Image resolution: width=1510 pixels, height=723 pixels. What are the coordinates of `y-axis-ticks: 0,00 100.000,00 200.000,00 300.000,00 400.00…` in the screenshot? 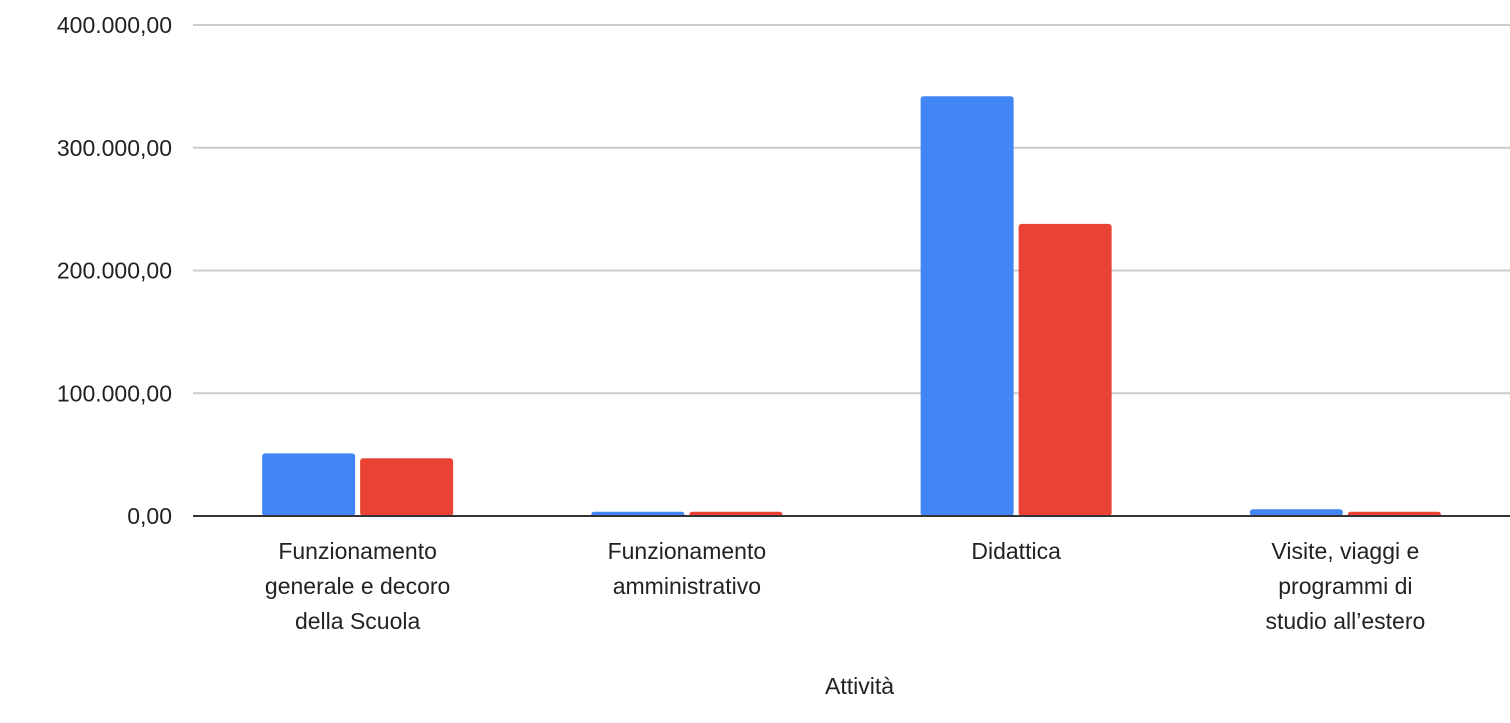 It's located at (114, 270).